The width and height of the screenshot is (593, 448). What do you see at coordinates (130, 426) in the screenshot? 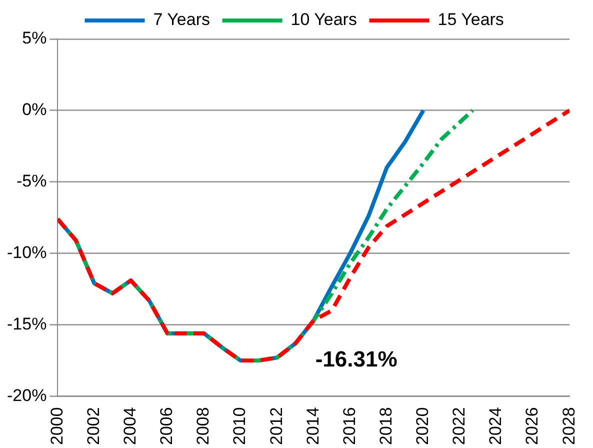
I see `x-tick-label: 2004` at bounding box center [130, 426].